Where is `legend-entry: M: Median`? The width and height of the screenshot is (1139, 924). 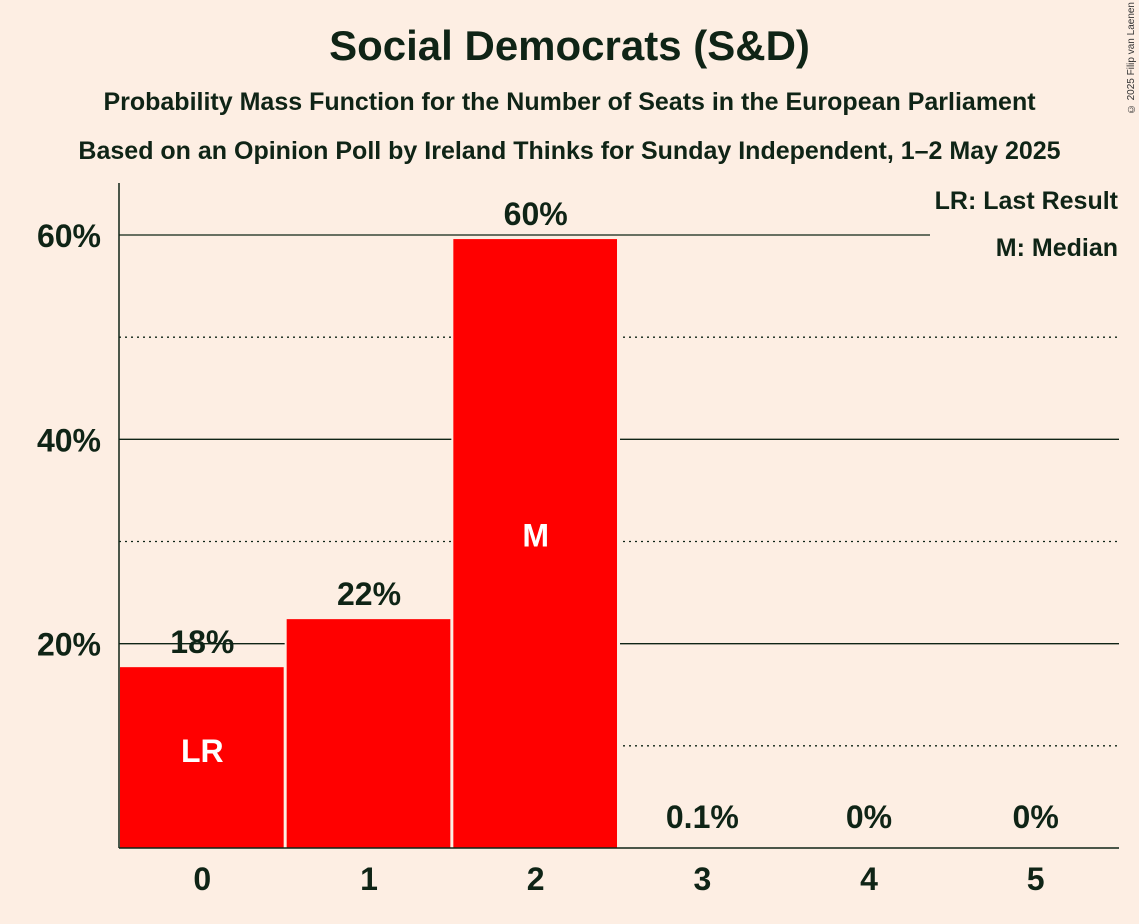 legend-entry: M: Median is located at coordinates (1057, 248).